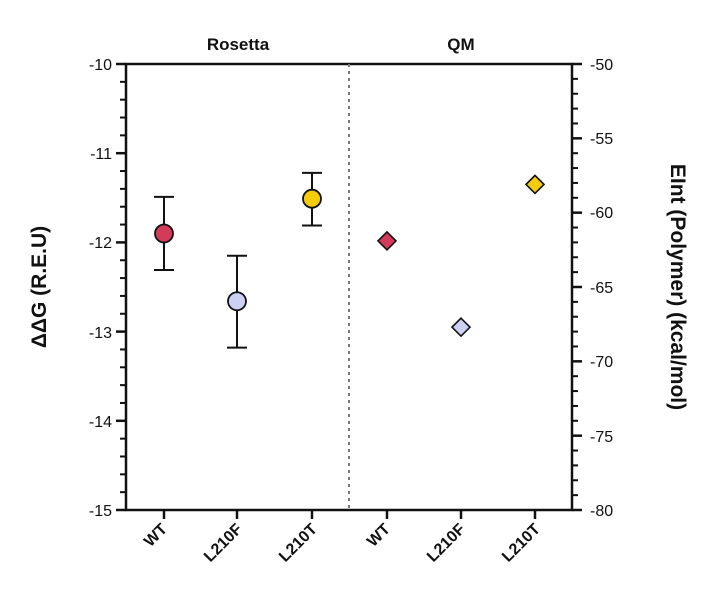 The width and height of the screenshot is (711, 605). What do you see at coordinates (100, 511) in the screenshot?
I see `left-tick-label: -15` at bounding box center [100, 511].